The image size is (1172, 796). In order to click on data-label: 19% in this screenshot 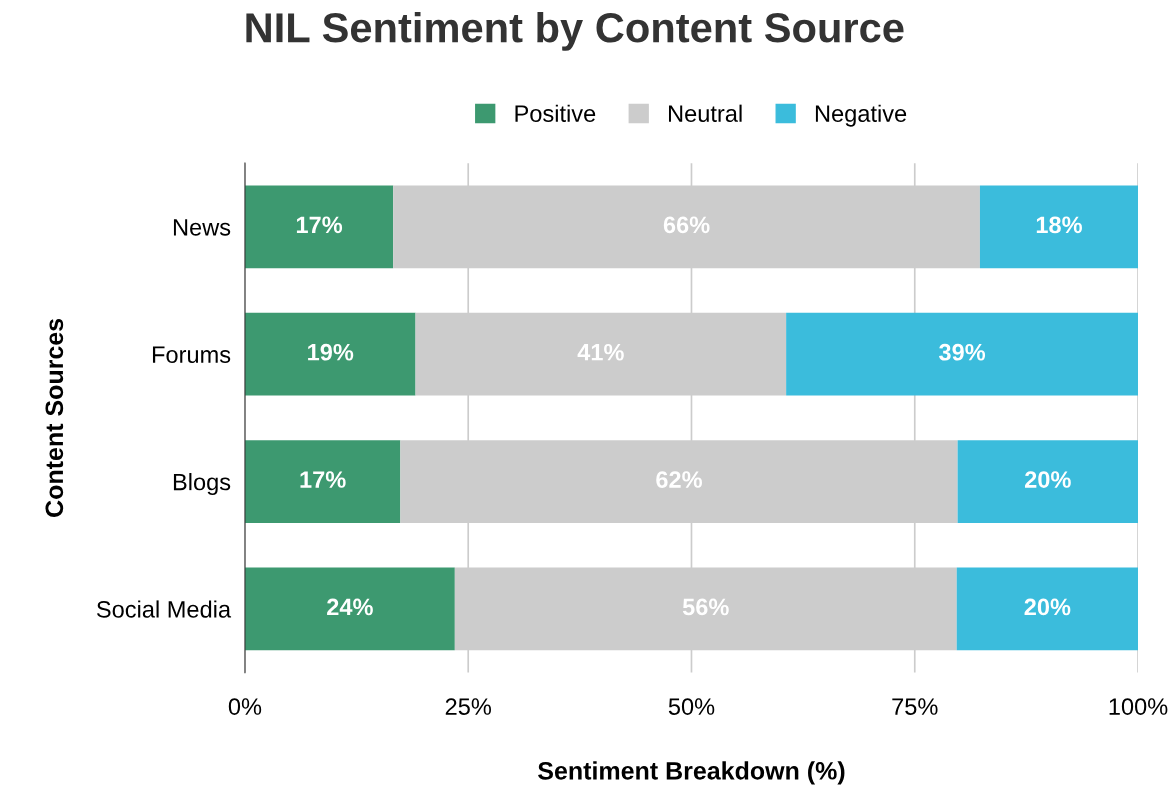, I will do `click(331, 352)`.